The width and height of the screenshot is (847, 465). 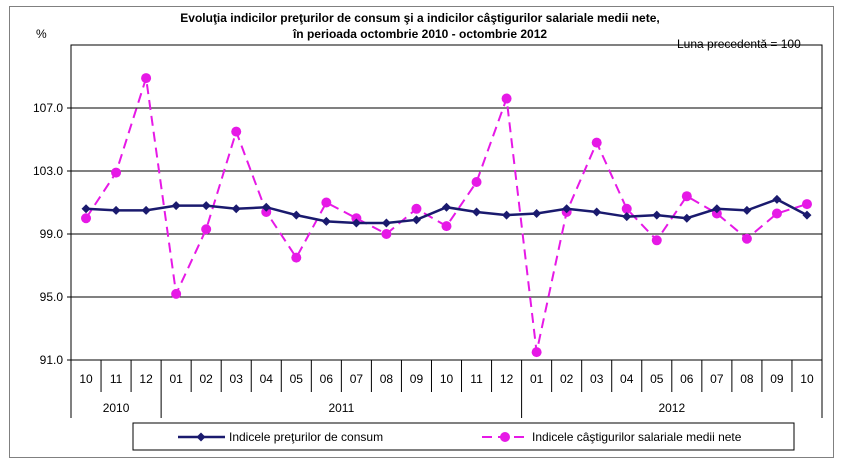 What do you see at coordinates (116, 408) in the screenshot?
I see `year-label: 2010` at bounding box center [116, 408].